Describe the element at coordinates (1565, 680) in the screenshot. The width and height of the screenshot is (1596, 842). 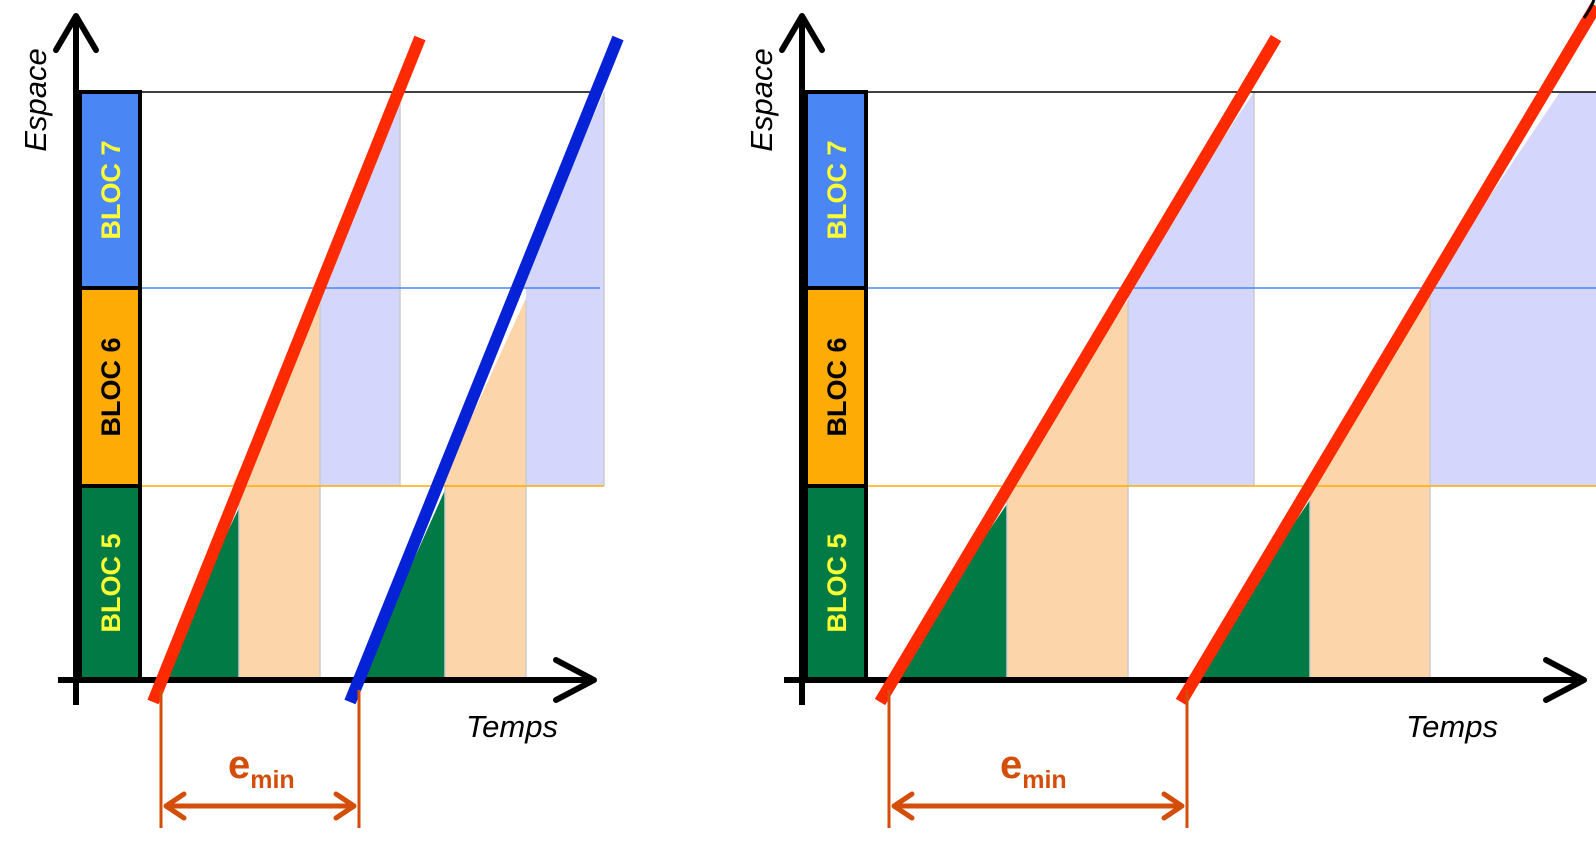
I see `right-x-axis-arrow-icon` at that location.